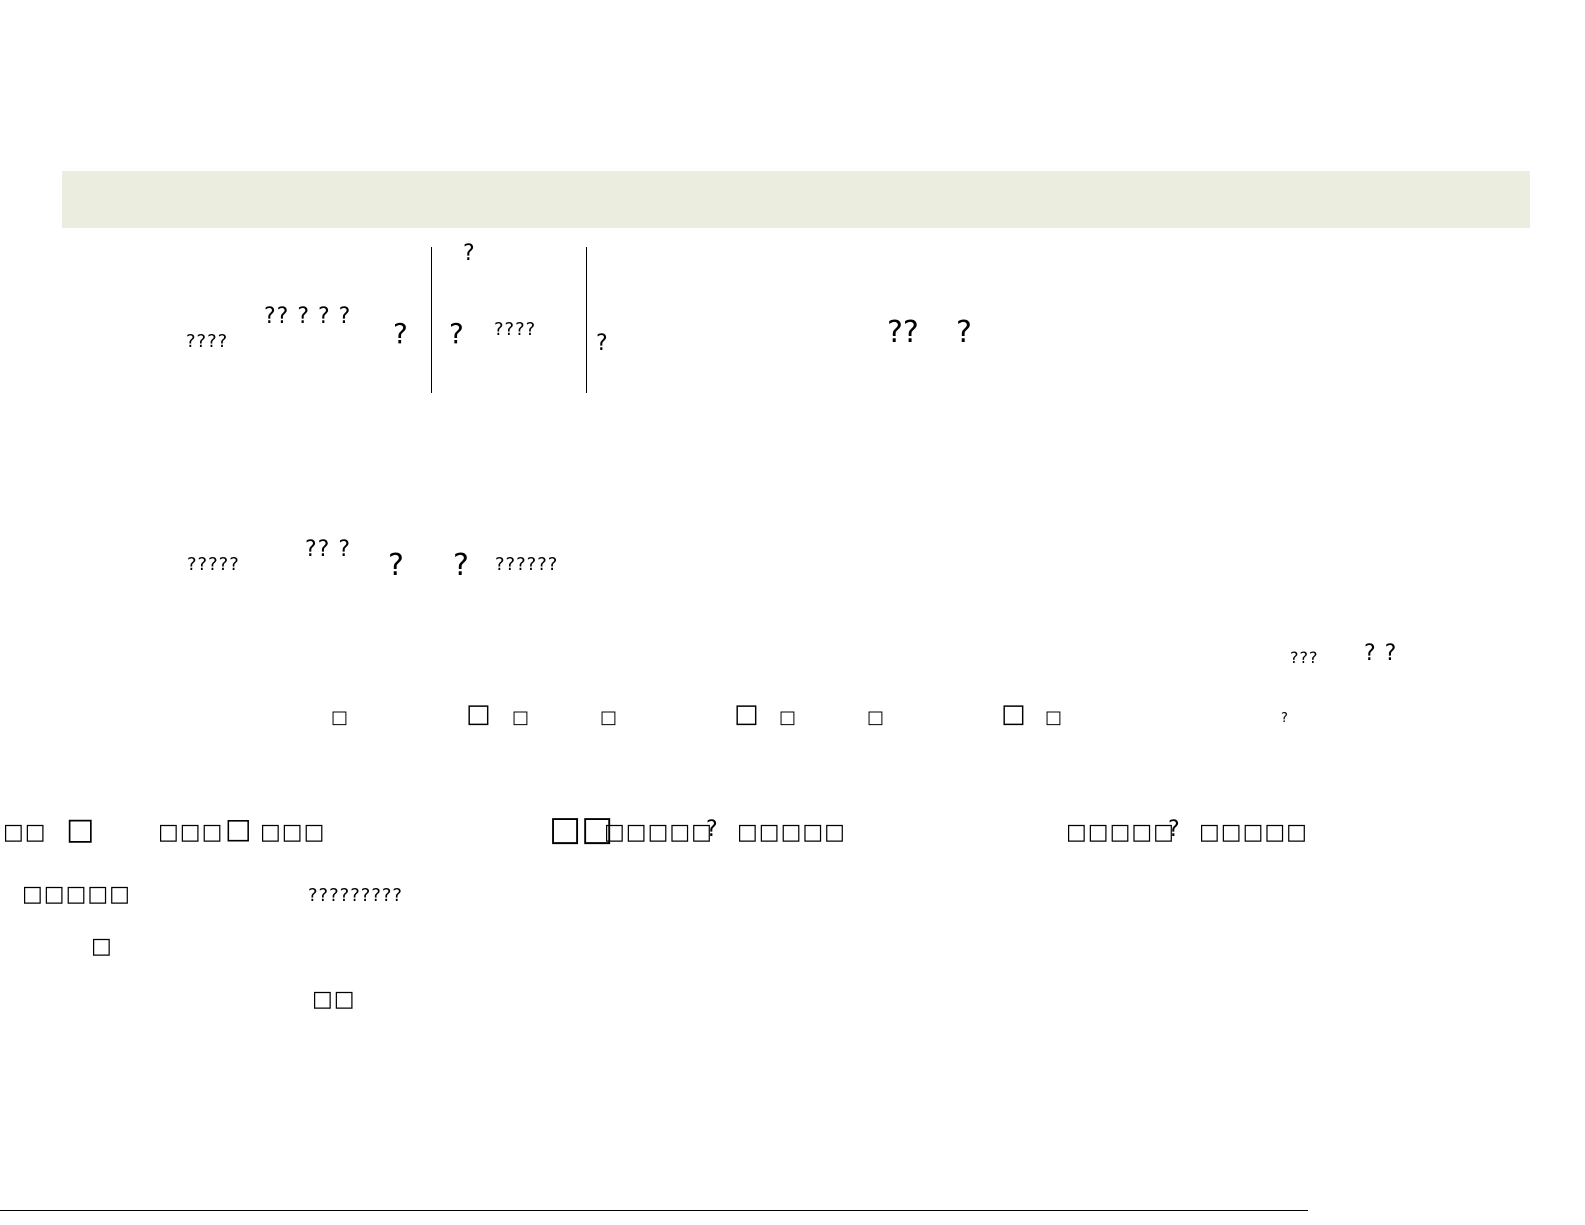 Image resolution: width=1585 pixels, height=1225 pixels. Describe the element at coordinates (355, 895) in the screenshot. I see `missing-glyph-text: ?????????` at that location.